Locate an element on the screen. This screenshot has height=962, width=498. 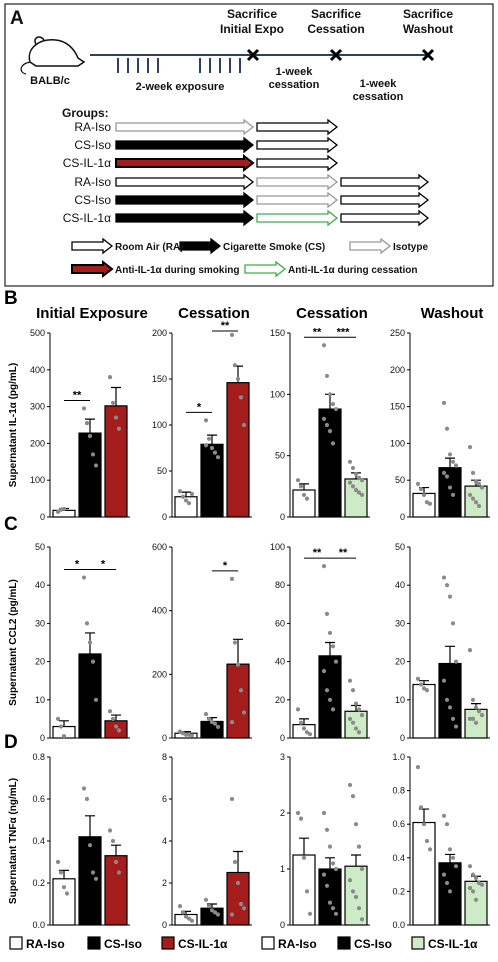
y-tick-label: 150 is located at coordinates (397, 407).